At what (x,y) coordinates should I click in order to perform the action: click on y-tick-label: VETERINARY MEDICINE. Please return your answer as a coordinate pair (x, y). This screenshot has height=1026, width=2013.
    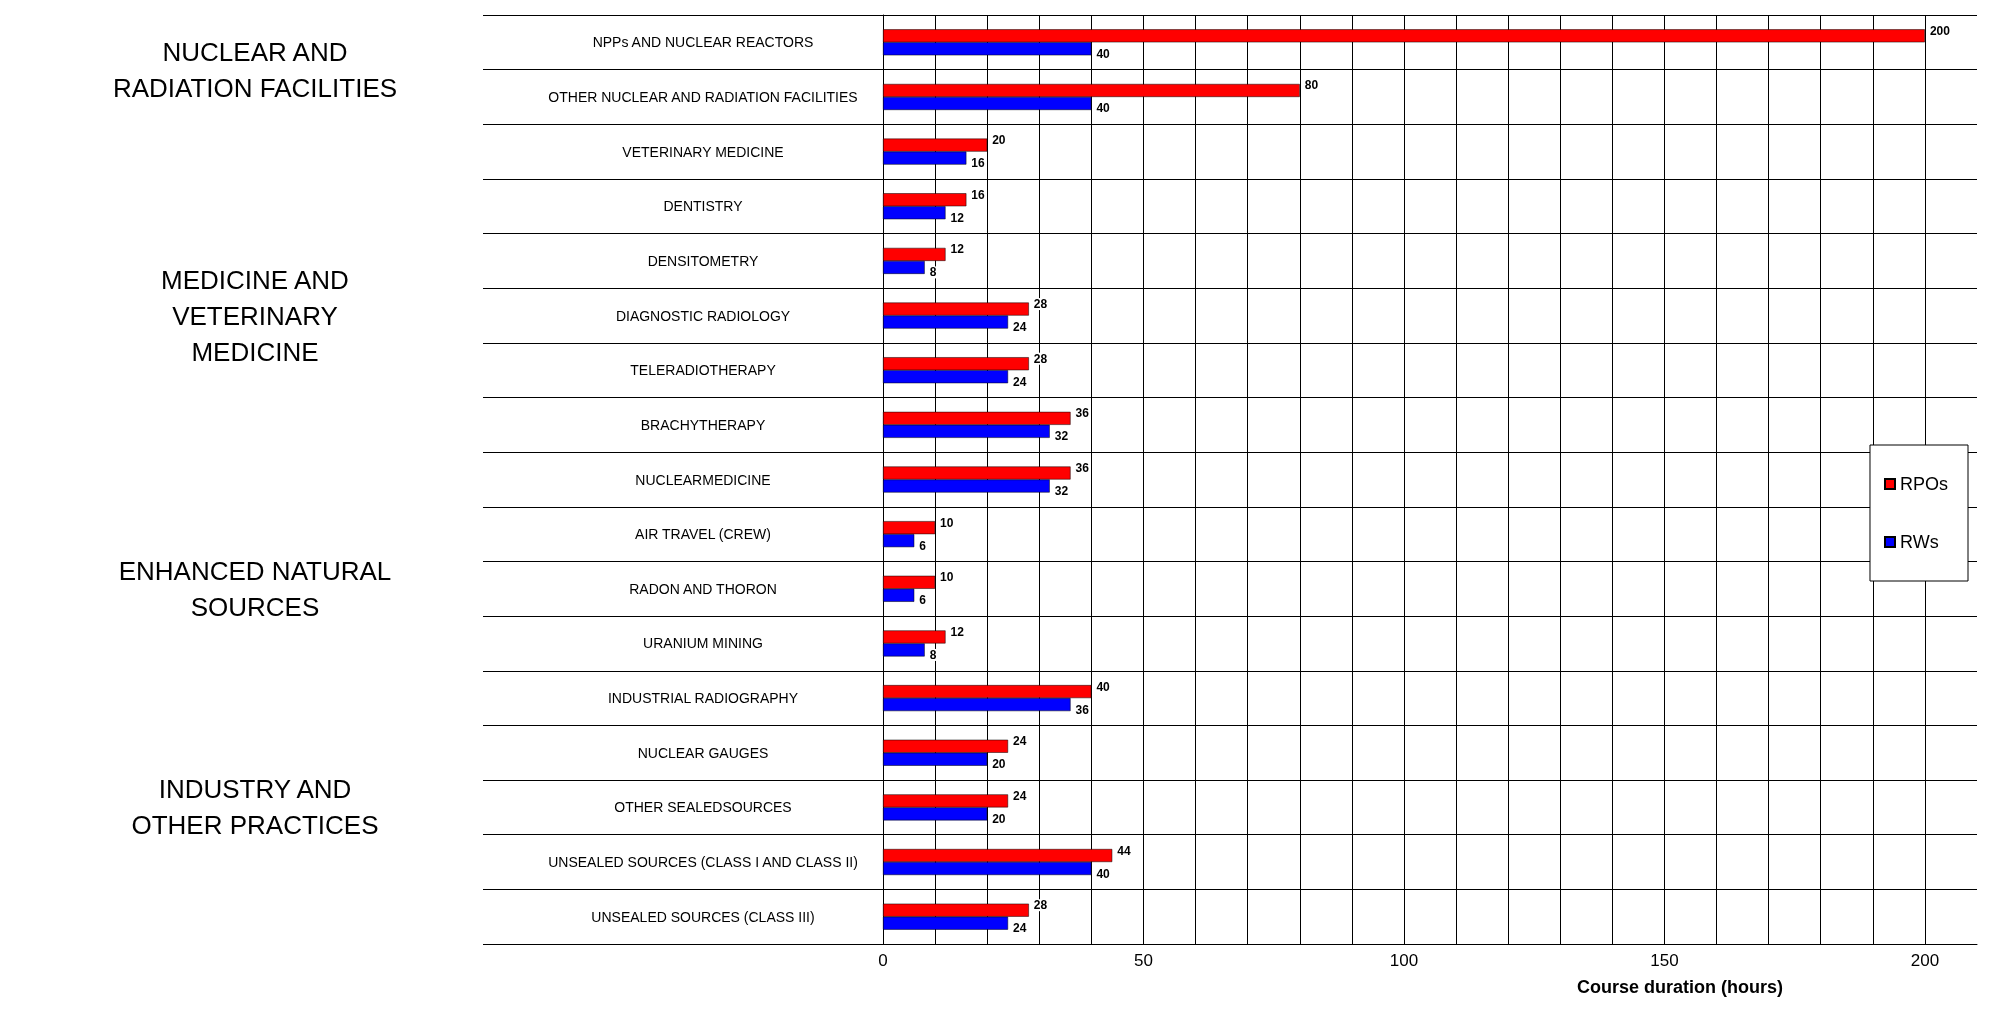
    Looking at the image, I should click on (703, 151).